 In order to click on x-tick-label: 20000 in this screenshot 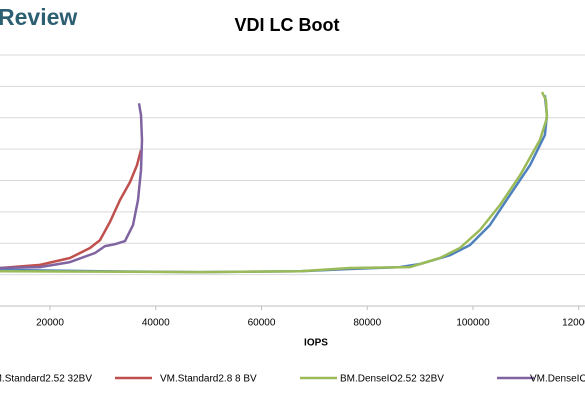, I will do `click(50, 323)`.